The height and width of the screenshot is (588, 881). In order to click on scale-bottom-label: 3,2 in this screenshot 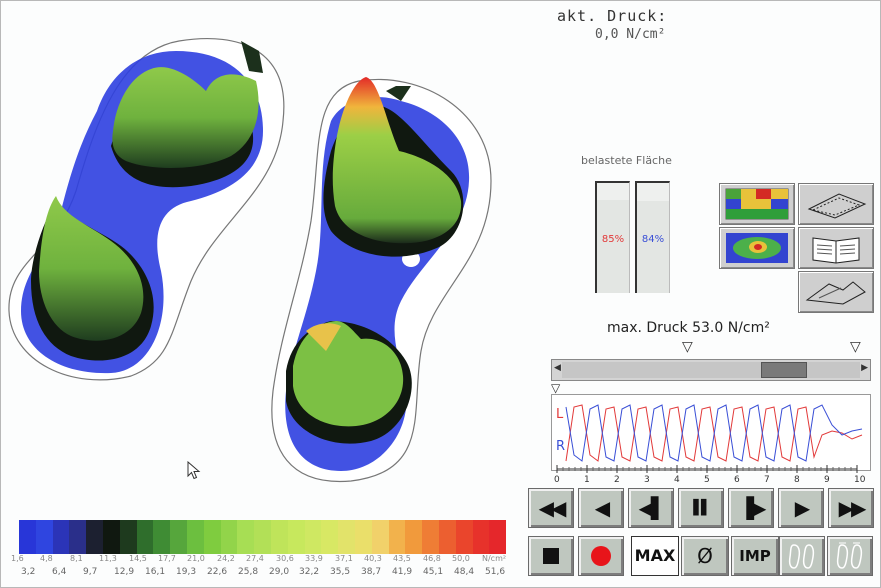, I will do `click(28, 572)`.